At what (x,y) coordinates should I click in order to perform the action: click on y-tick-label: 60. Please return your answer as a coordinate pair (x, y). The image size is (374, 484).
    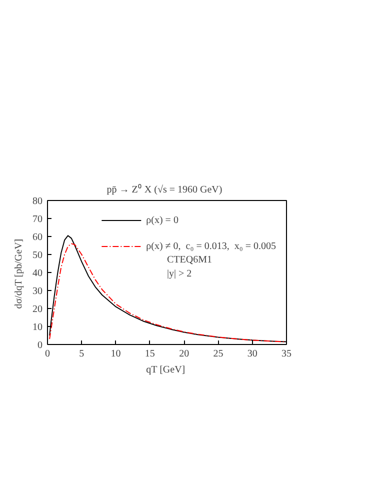
    Looking at the image, I should click on (37, 237).